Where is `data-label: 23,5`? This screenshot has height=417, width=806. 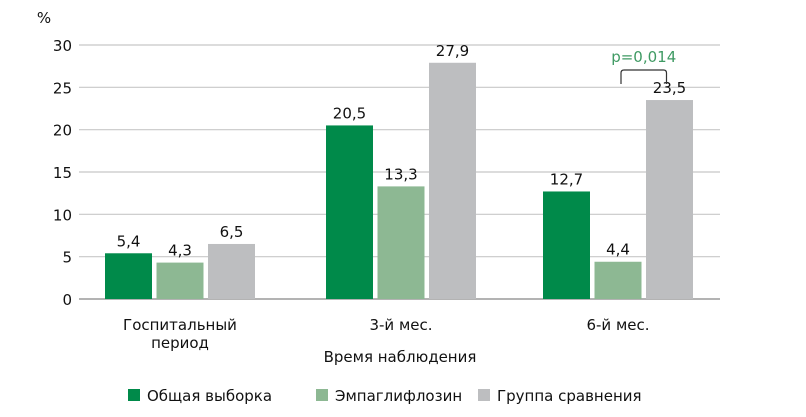
data-label: 23,5 is located at coordinates (669, 88).